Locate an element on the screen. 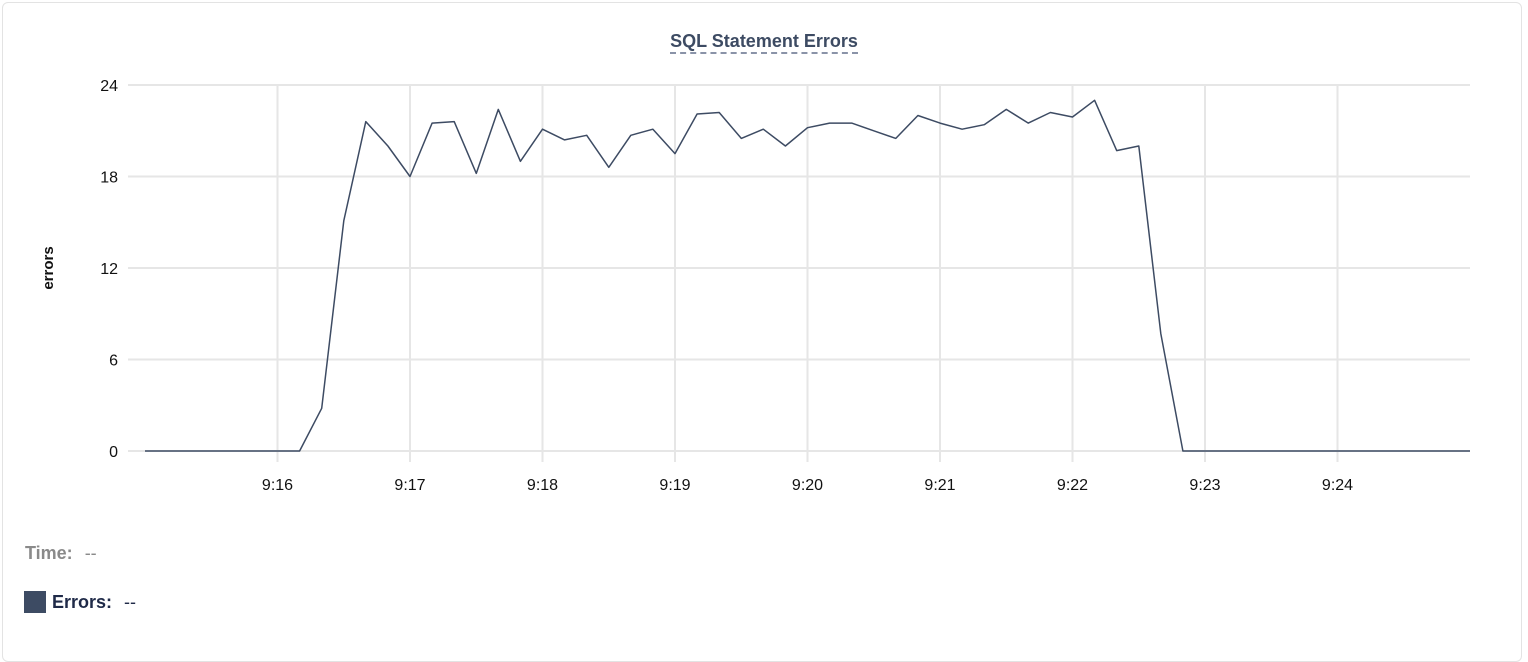  legend-errors: Errors: -- is located at coordinates (80, 602).